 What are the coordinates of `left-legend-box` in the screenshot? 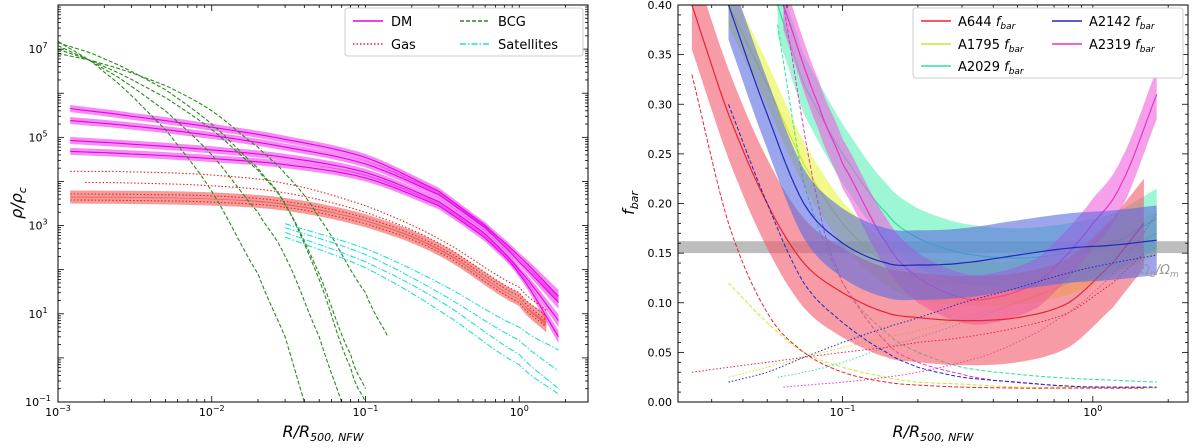 It's located at (464, 32).